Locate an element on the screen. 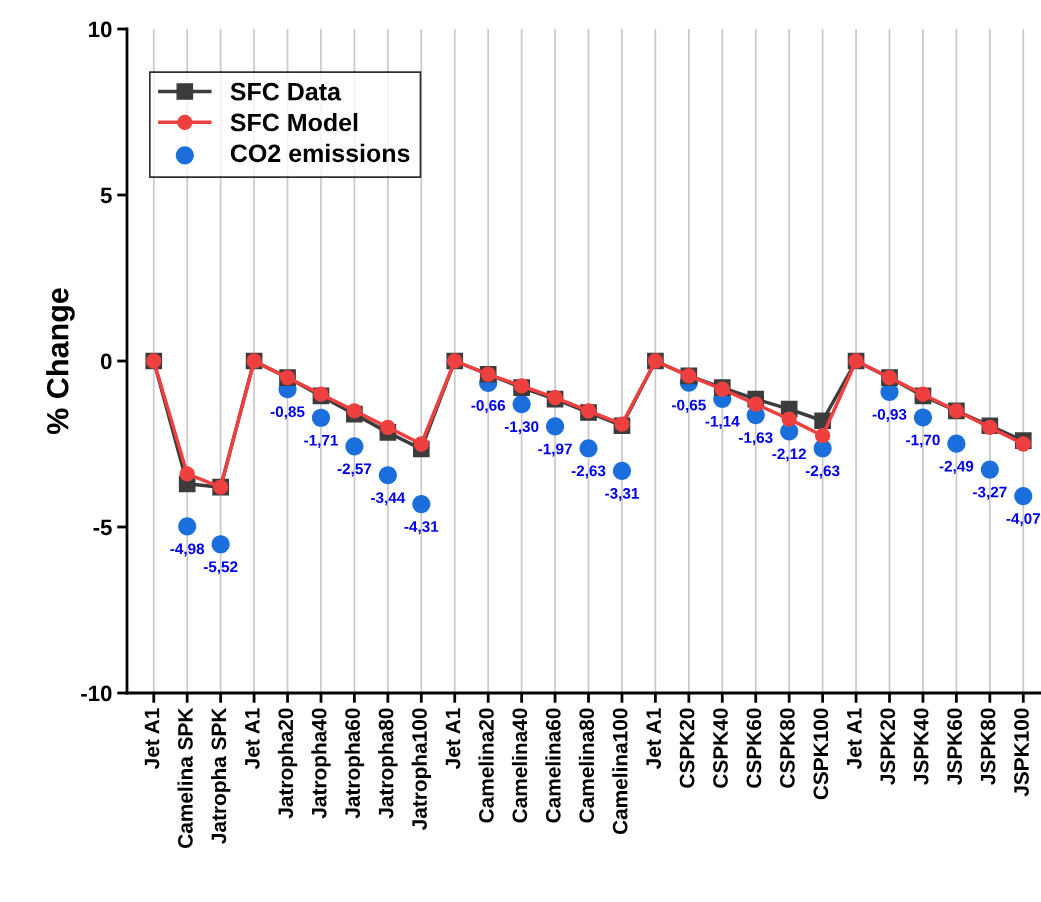 This screenshot has width=1041, height=902. data-label: -4,07 is located at coordinates (1023, 520).